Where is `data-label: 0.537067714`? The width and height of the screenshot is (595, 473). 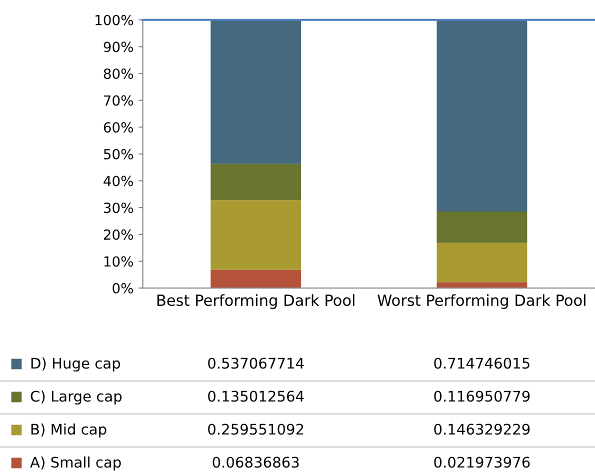
data-label: 0.537067714 is located at coordinates (256, 363).